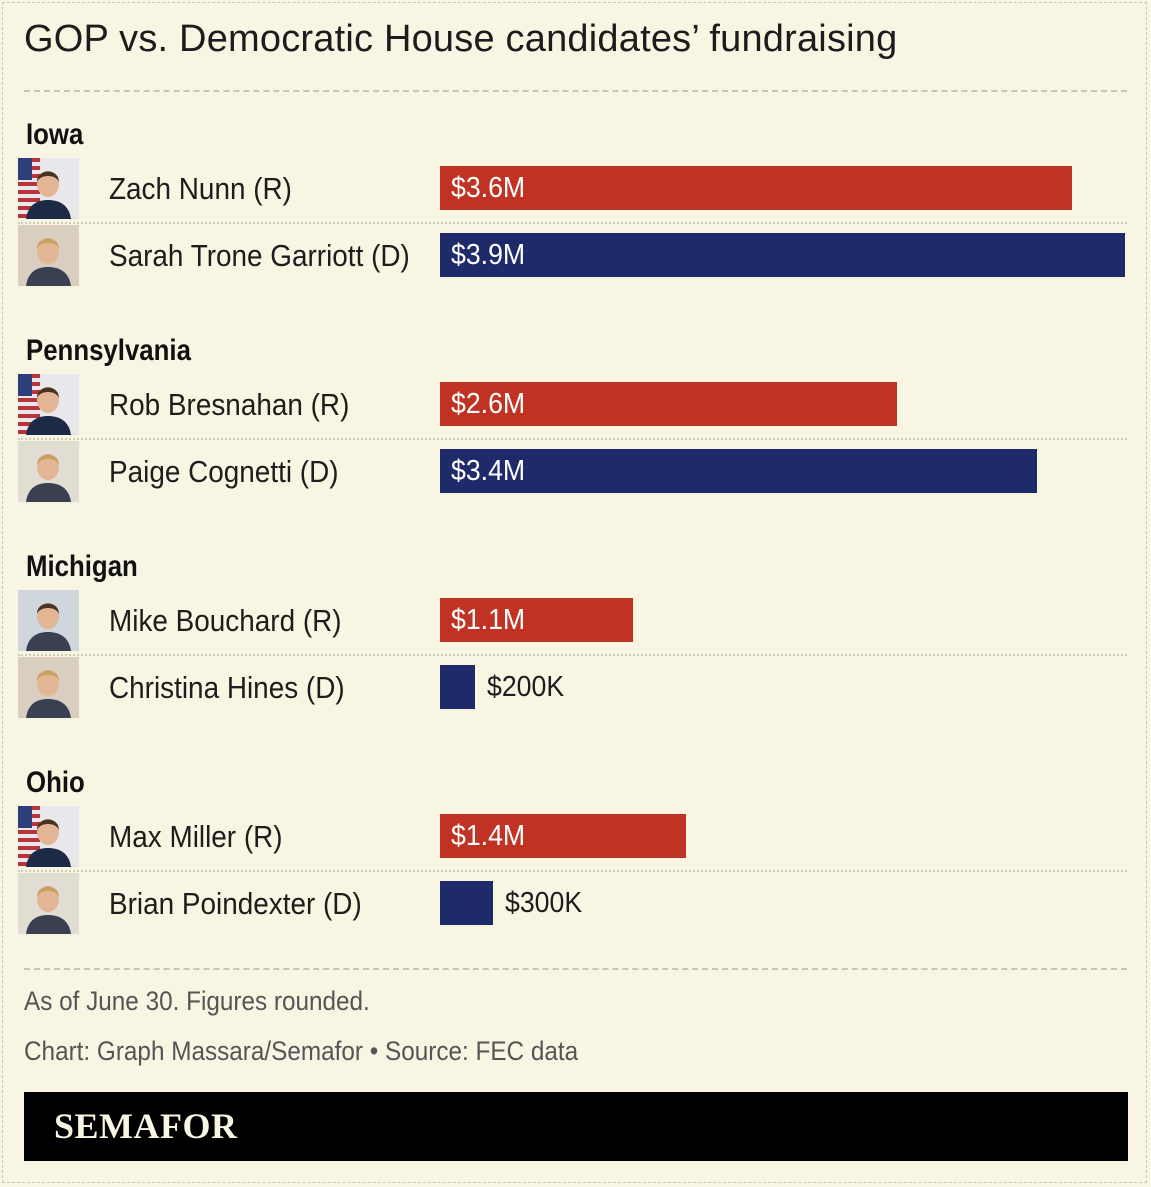  I want to click on notes-divider, so click(575, 969).